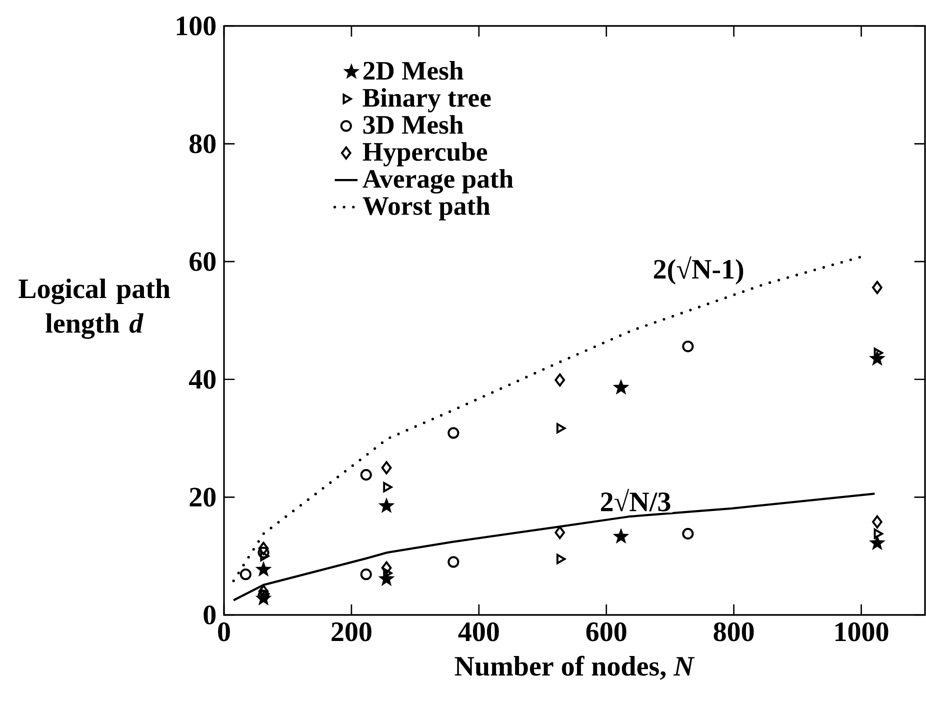  I want to click on annotation: 2(√N-1), so click(699, 270).